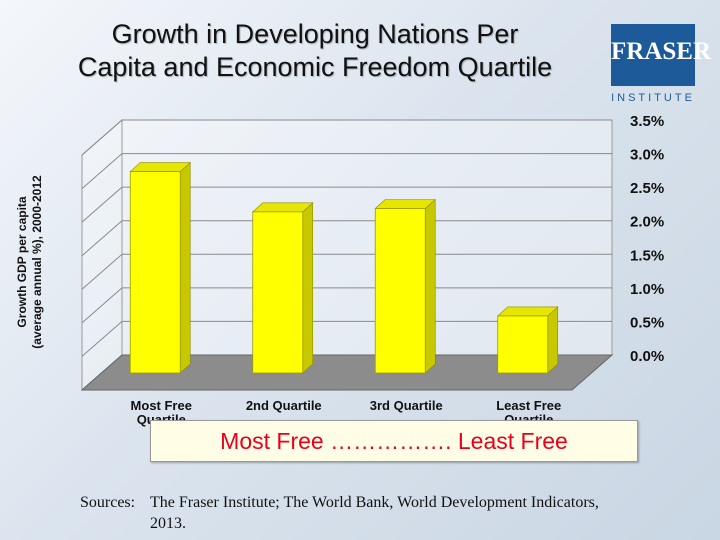 The height and width of the screenshot is (540, 720). Describe the element at coordinates (315, 34) in the screenshot. I see `title-line-1: Growth in Developing Nations Per` at that location.